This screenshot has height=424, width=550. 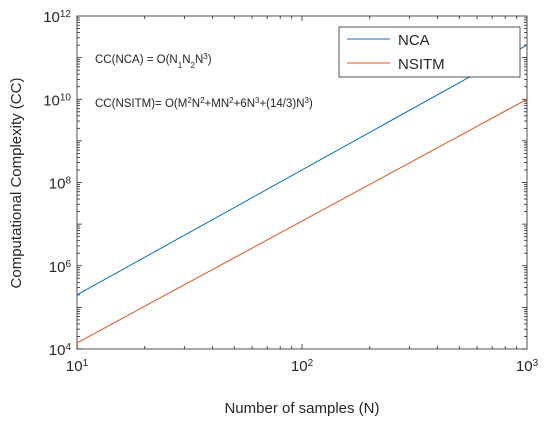 I want to click on annotation-nca: CC(NCA) = O(N1N2N3), so click(x=153, y=61).